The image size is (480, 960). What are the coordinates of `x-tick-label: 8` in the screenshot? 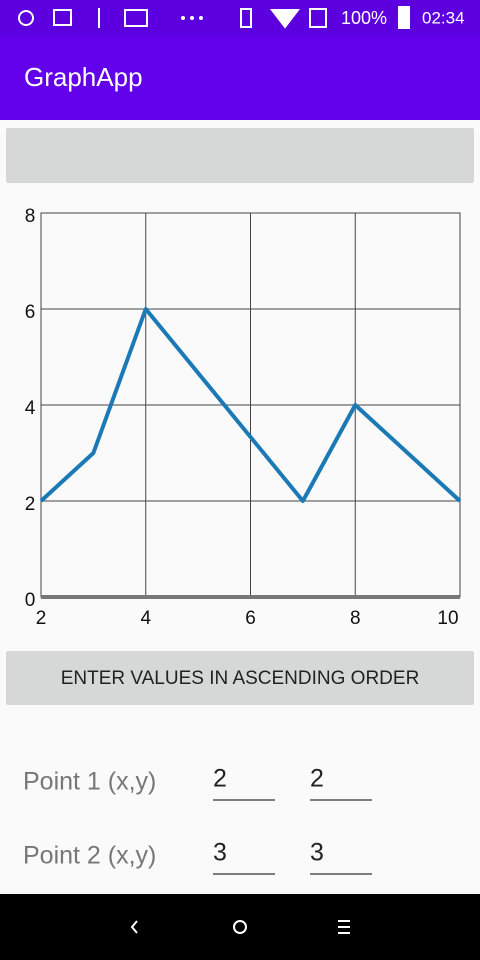 It's located at (355, 618).